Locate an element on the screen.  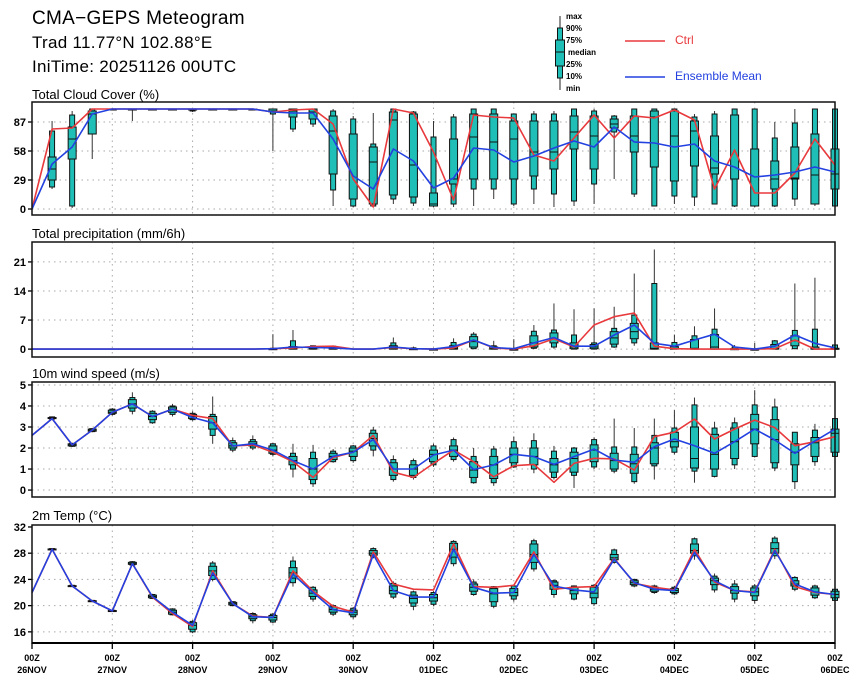
y-tick-label: 32 is located at coordinates (20, 528).